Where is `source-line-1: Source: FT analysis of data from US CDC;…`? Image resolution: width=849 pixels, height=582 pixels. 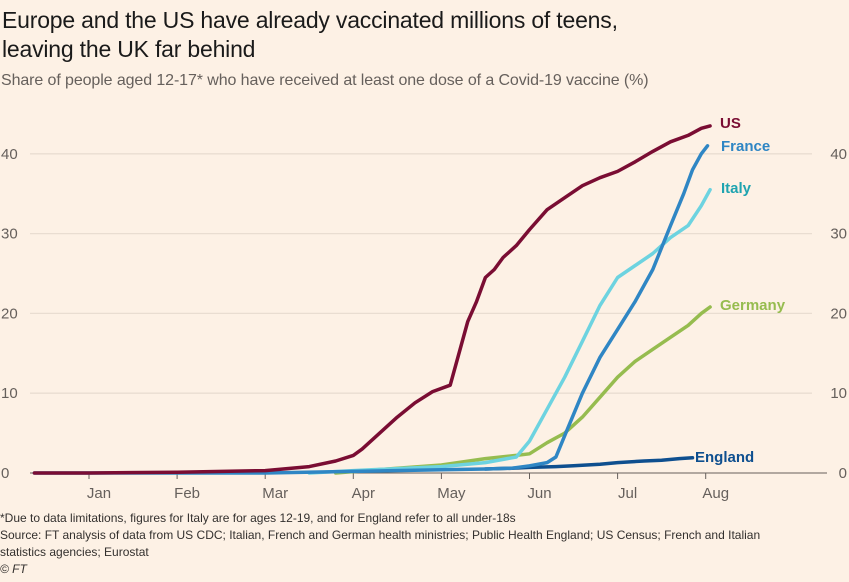 source-line-1: Source: FT analysis of data from US CDC;… is located at coordinates (380, 535).